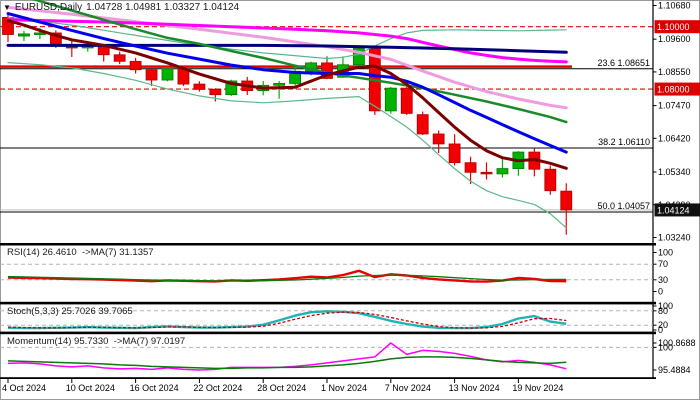  What do you see at coordinates (454, 150) in the screenshot?
I see `candle-13-Nov` at bounding box center [454, 150].